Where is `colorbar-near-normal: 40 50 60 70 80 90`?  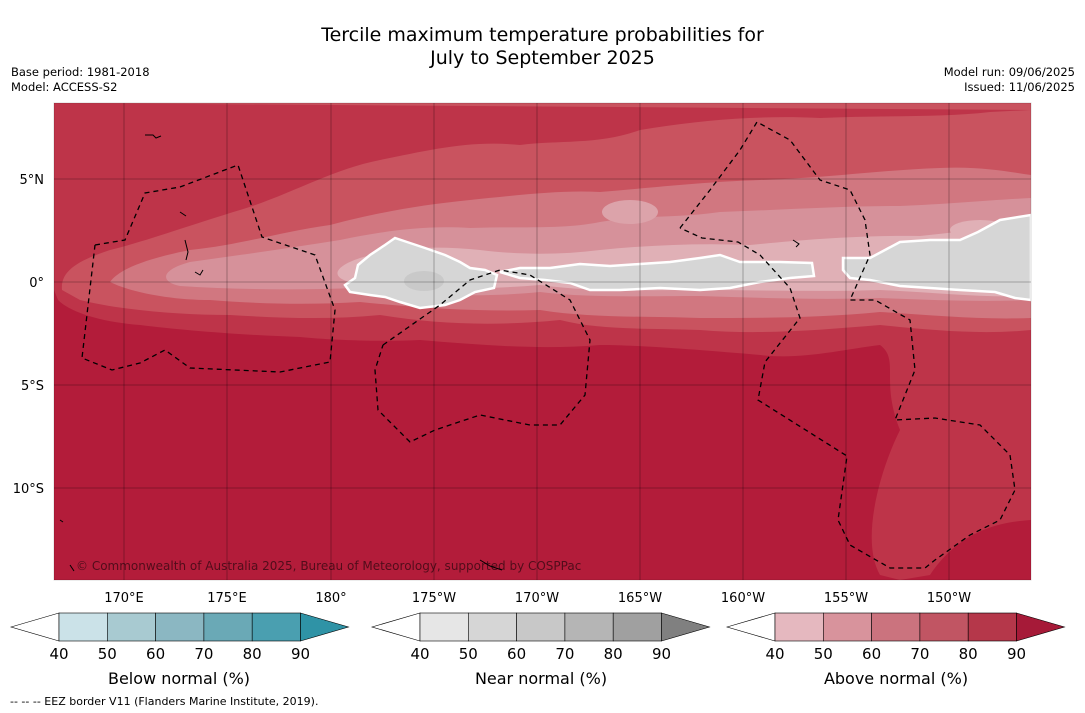 colorbar-near-normal: 40 50 60 70 80 90 is located at coordinates (540, 637).